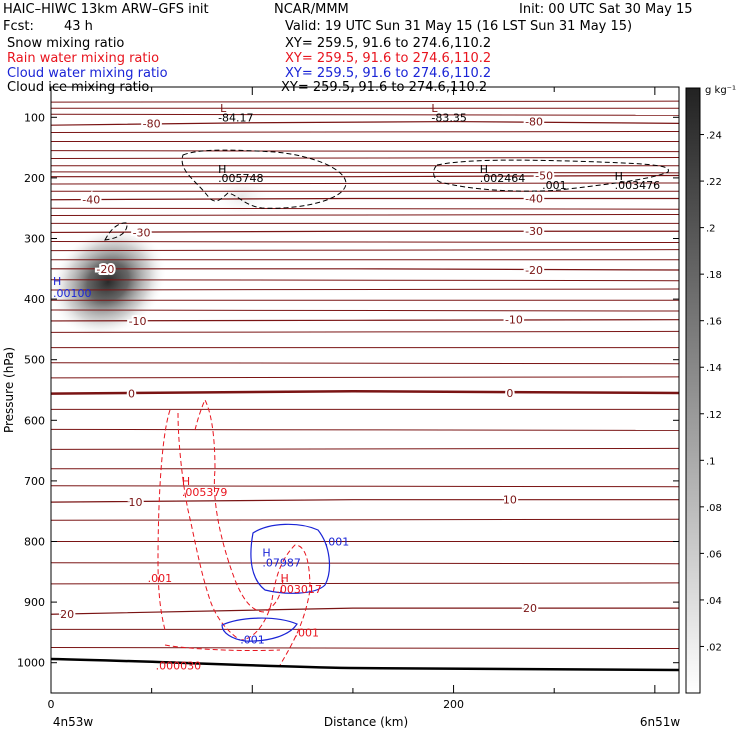  I want to click on header-org: NCAR/MMM, so click(311, 9).